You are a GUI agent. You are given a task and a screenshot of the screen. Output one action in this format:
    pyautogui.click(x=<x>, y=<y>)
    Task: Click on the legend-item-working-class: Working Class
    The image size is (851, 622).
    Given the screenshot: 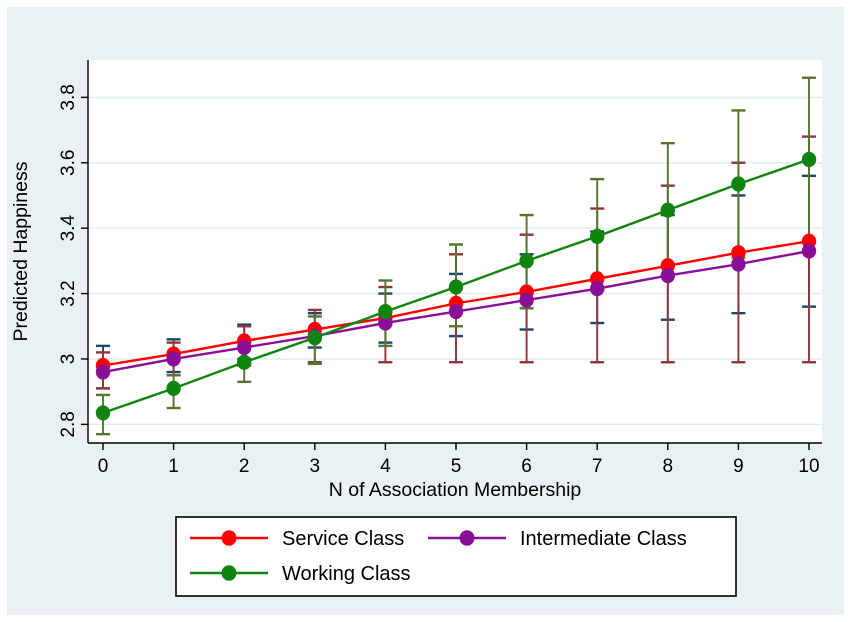 What is the action you would take?
    pyautogui.click(x=300, y=574)
    